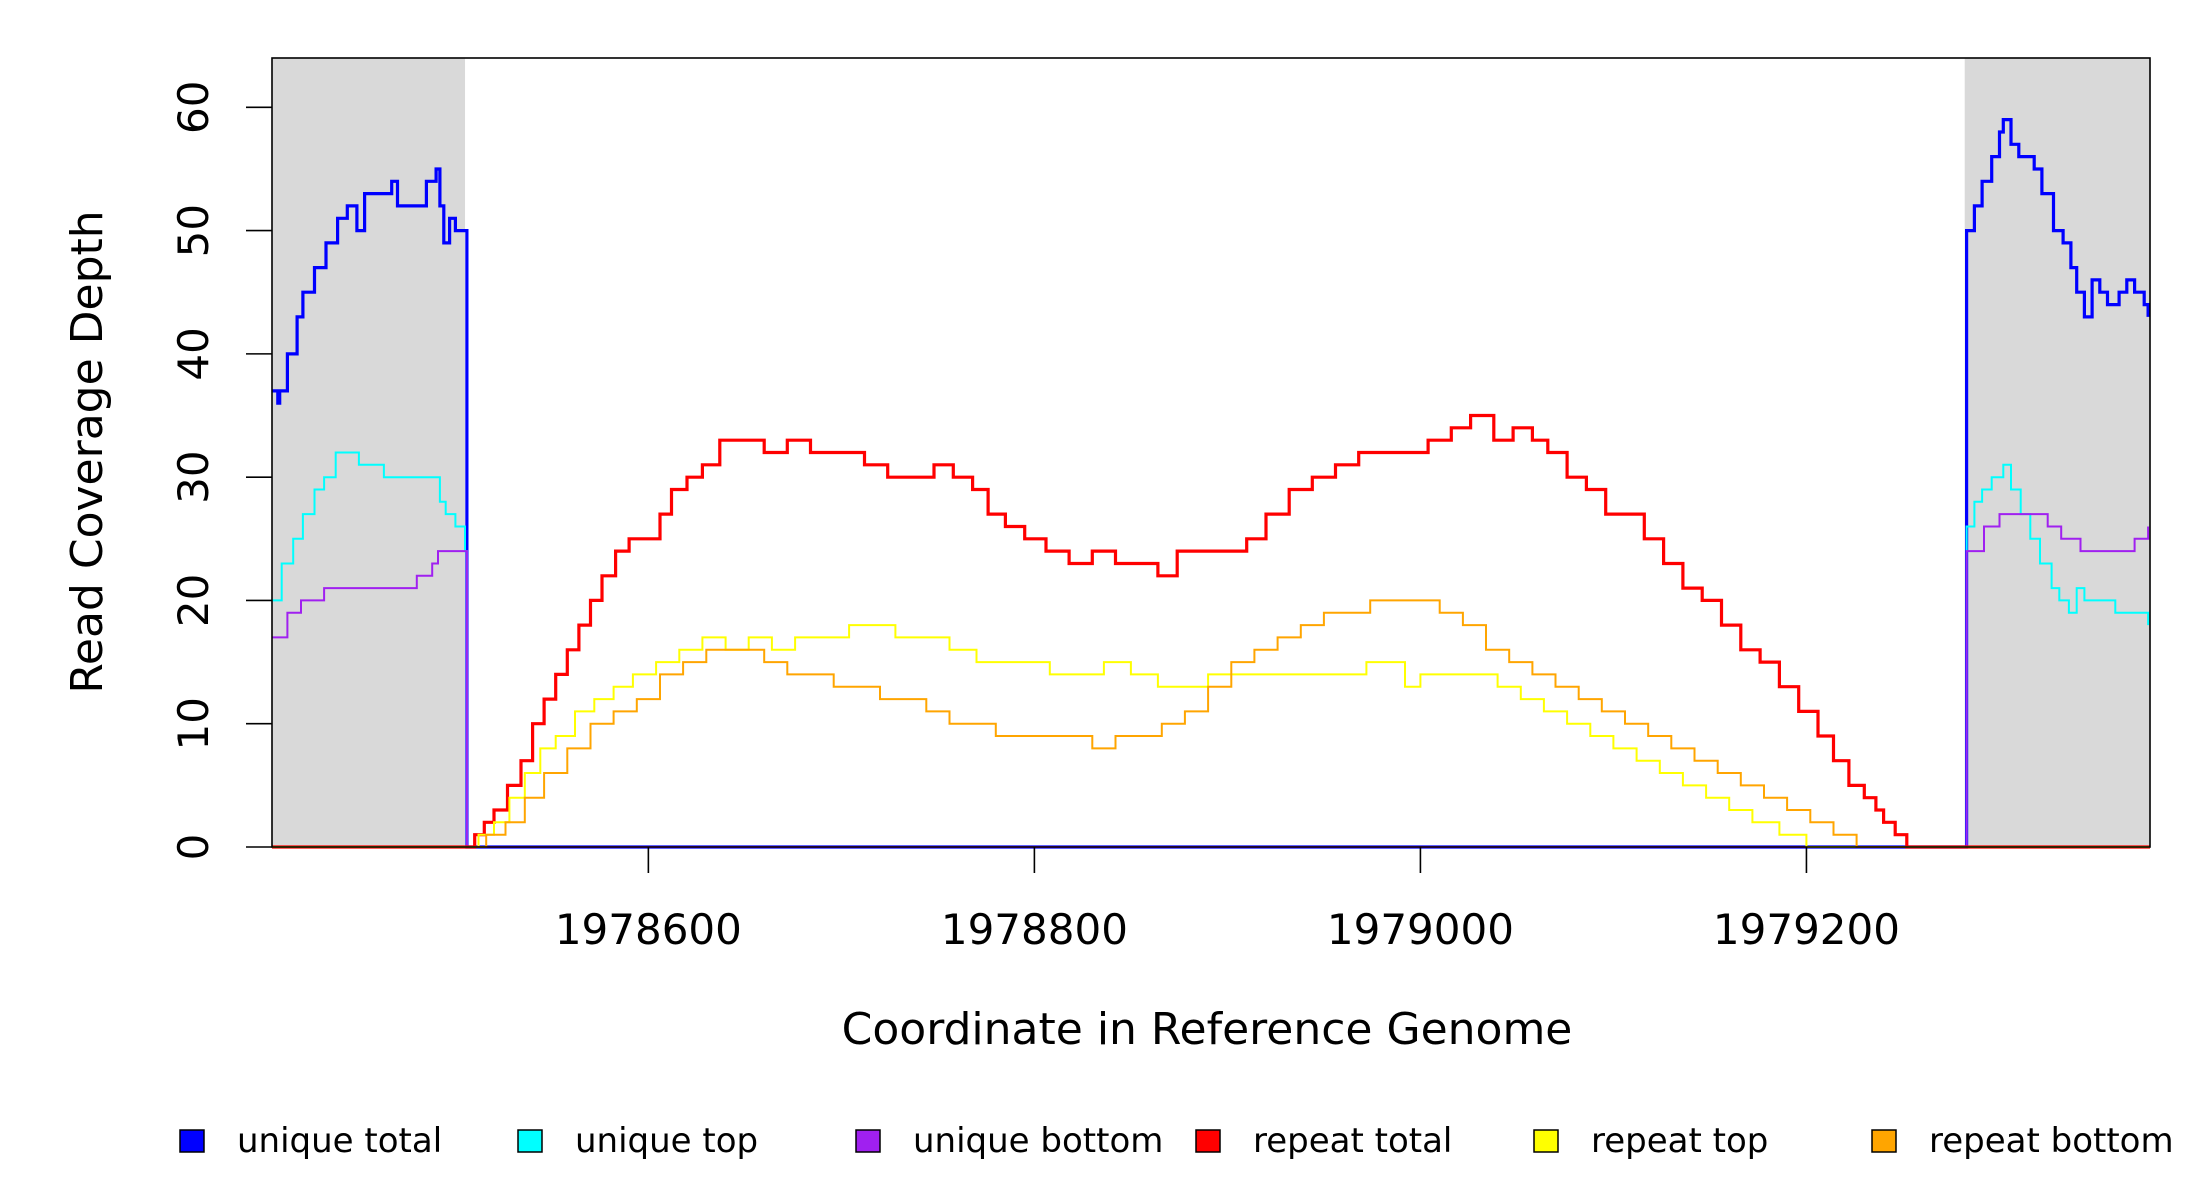 This screenshot has width=2200, height=1200. I want to click on x-tick-label: 1979000, so click(1420, 929).